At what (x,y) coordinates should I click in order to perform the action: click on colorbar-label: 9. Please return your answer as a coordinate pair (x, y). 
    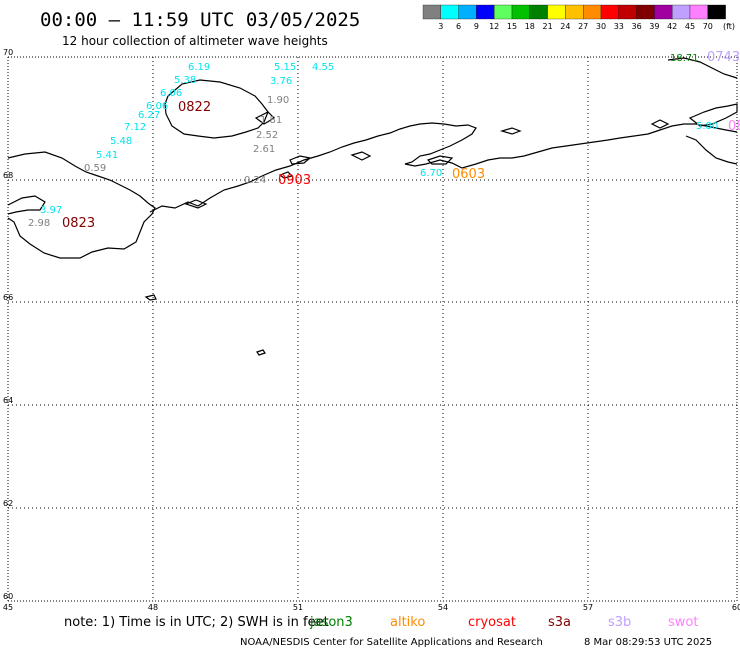
    Looking at the image, I should click on (476, 26).